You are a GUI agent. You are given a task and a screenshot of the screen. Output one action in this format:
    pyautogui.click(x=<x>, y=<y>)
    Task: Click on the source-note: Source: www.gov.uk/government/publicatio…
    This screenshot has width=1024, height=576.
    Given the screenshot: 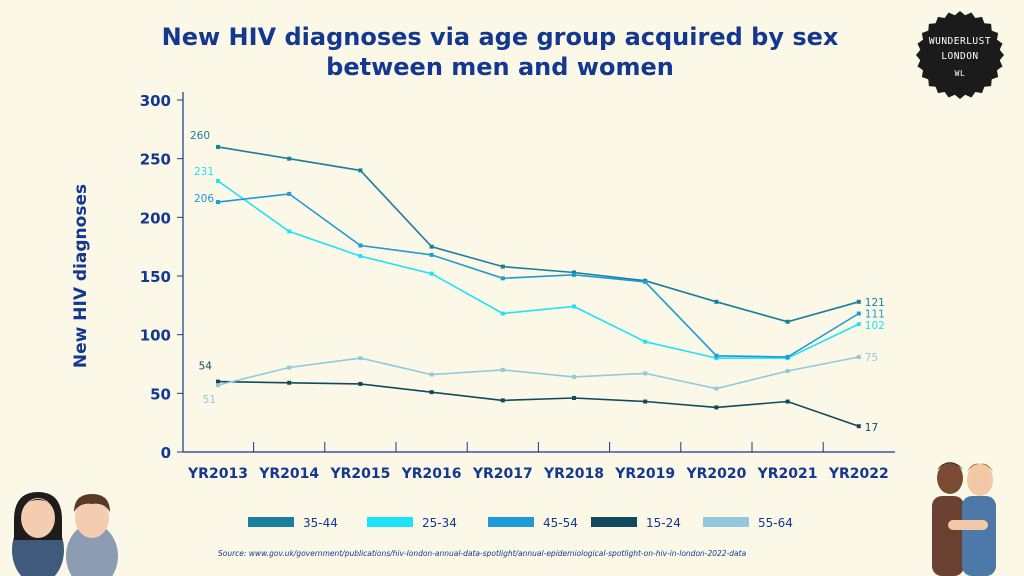 What is the action you would take?
    pyautogui.click(x=482, y=553)
    